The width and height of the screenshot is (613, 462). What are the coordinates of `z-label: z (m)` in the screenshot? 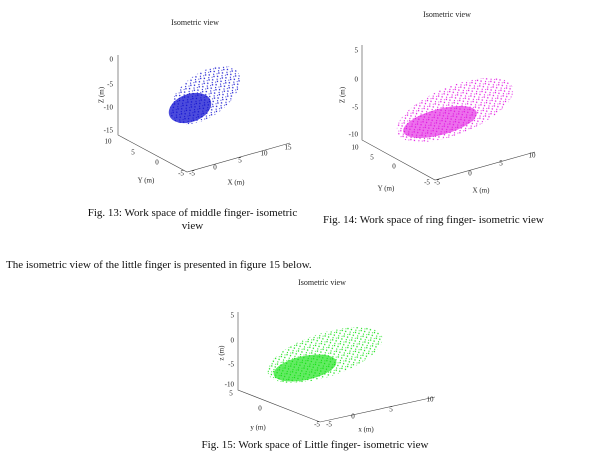 It's located at (222, 353).